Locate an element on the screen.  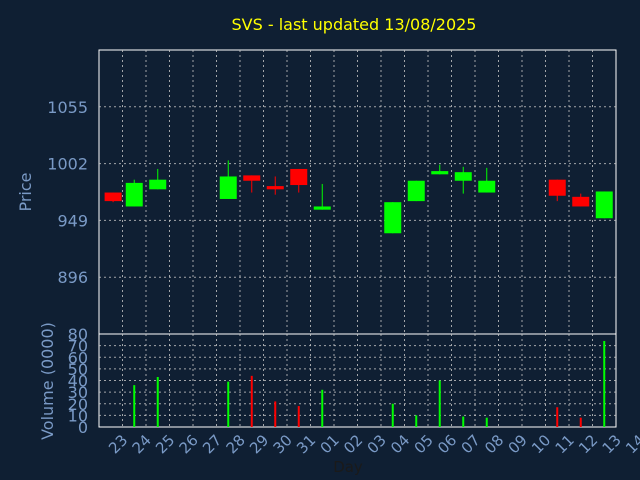
price-y-tick-label: 1002 is located at coordinates (67, 164).